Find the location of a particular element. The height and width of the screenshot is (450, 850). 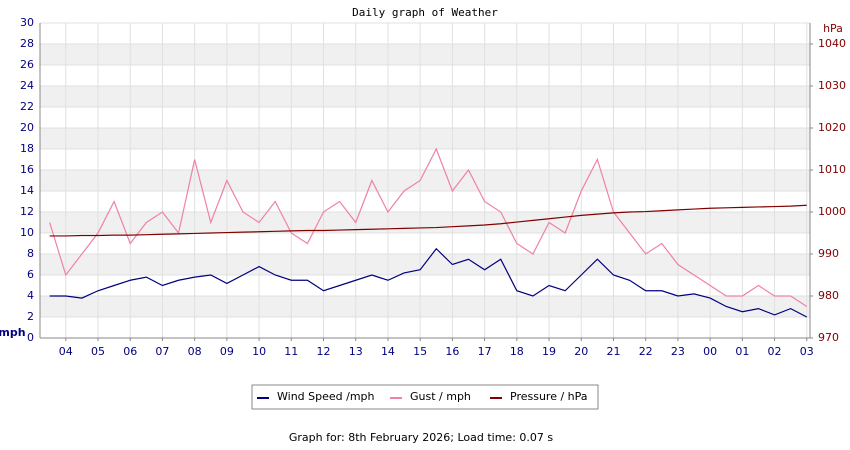

y-tick-label: 4 is located at coordinates (30, 295).